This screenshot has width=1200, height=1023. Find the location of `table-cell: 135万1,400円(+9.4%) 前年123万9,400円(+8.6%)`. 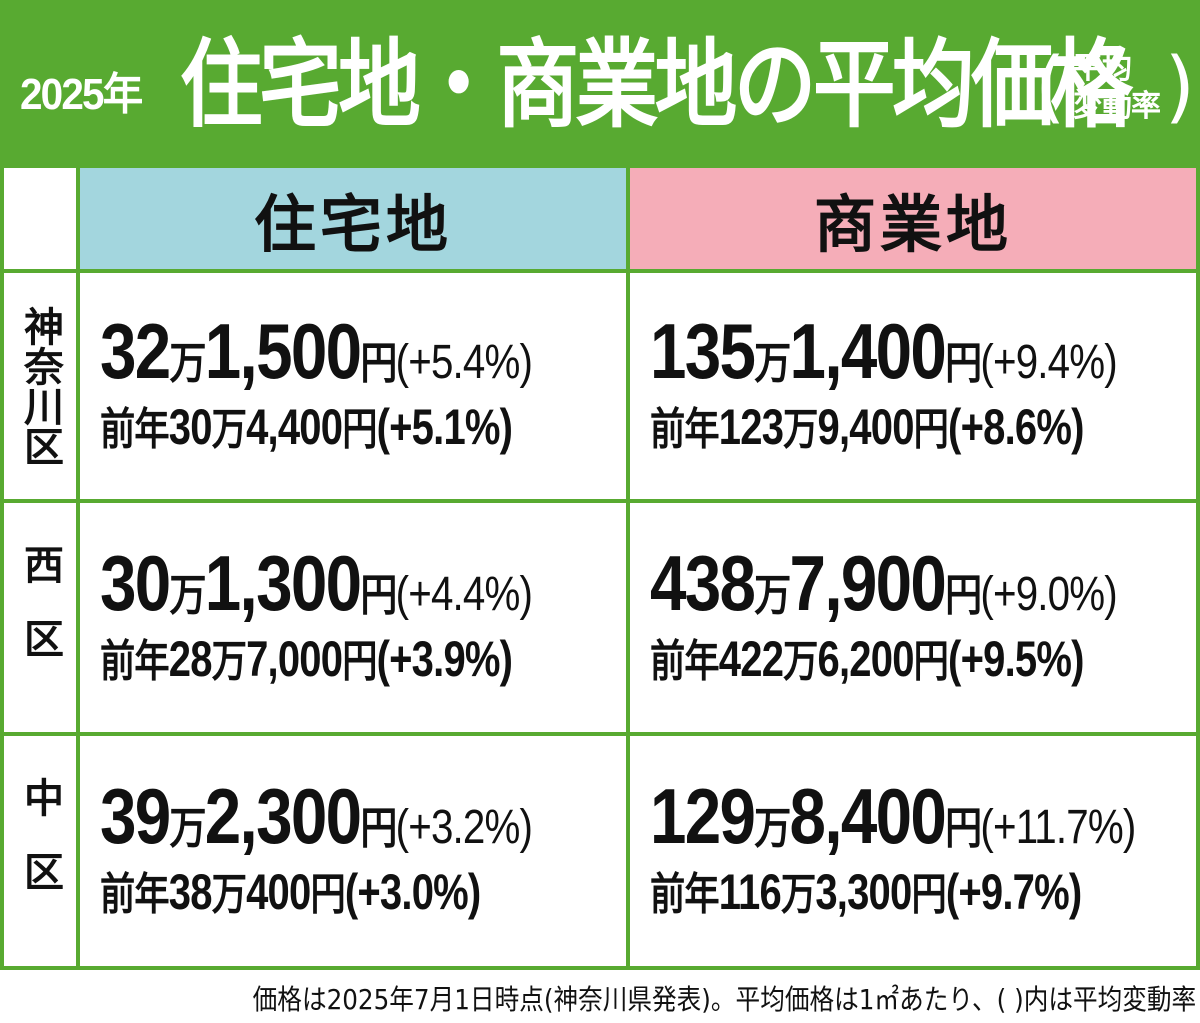

table-cell: 135万1,400円(+9.4%) 前年123万9,400円(+8.6%) is located at coordinates (913, 386).